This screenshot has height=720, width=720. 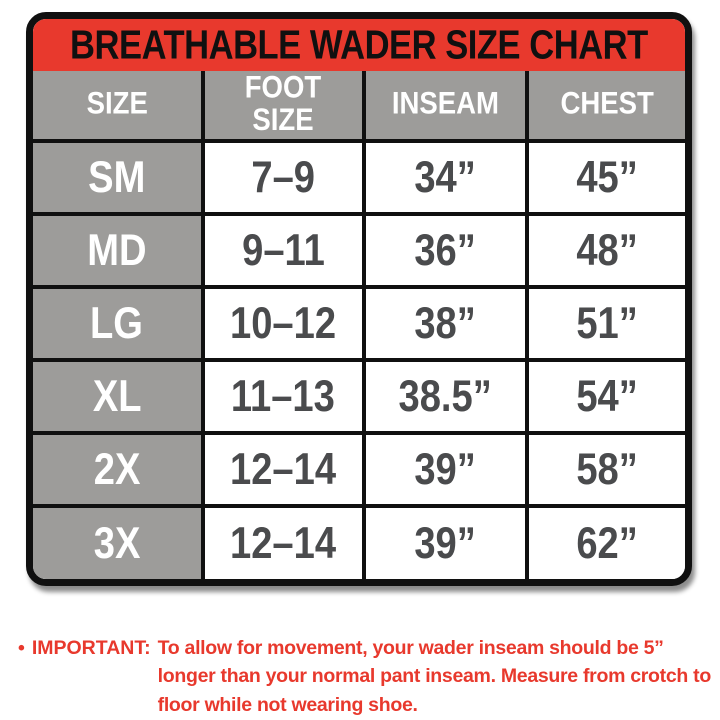 What do you see at coordinates (283, 107) in the screenshot?
I see `column-header-foot-size: FOOT SIZE` at bounding box center [283, 107].